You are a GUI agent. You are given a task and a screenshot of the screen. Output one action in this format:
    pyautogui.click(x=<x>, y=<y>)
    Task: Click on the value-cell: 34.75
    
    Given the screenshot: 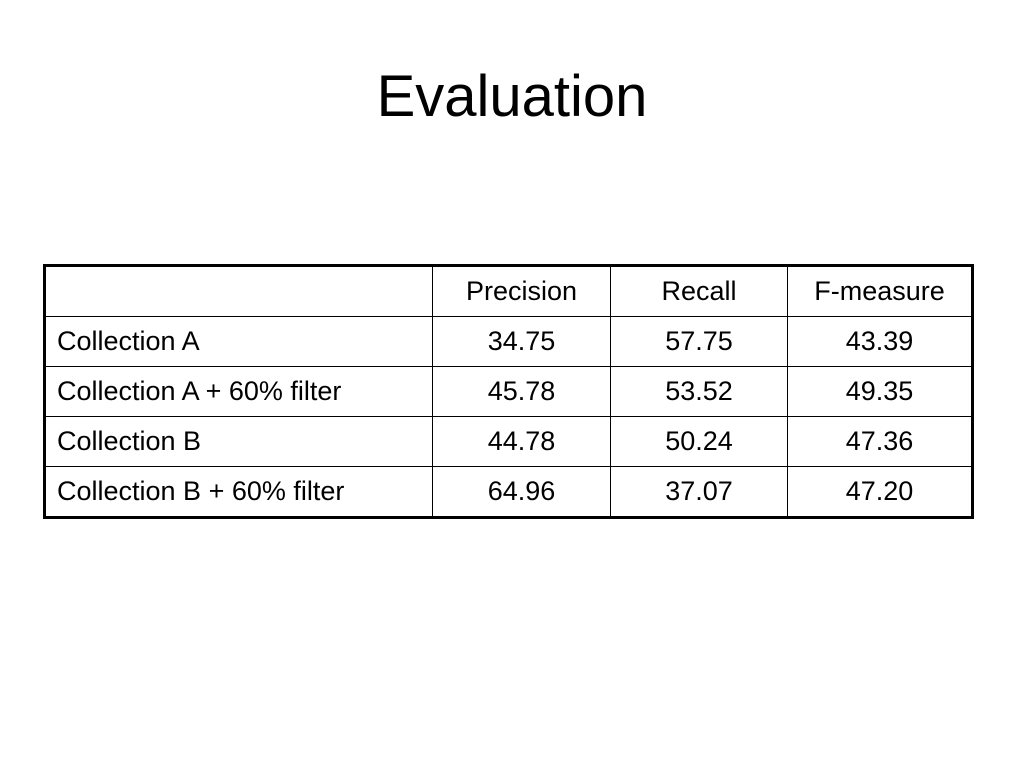 What is the action you would take?
    pyautogui.click(x=521, y=341)
    